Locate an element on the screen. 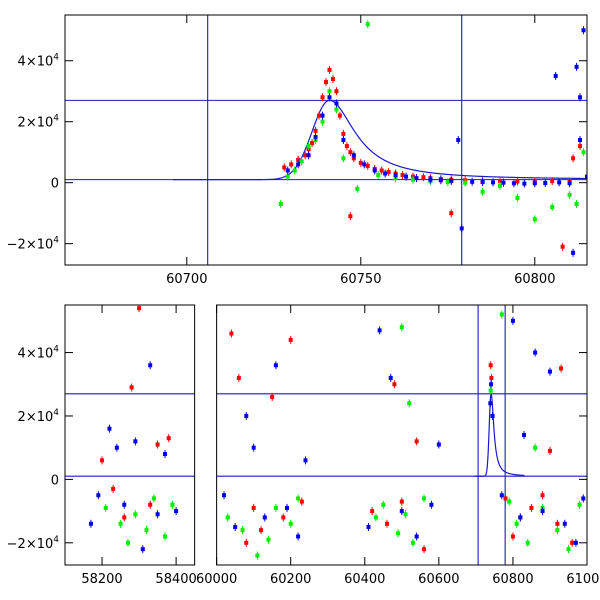 Image resolution: width=600 pixels, height=600 pixels. x-tick-label: 61000 is located at coordinates (583, 579).